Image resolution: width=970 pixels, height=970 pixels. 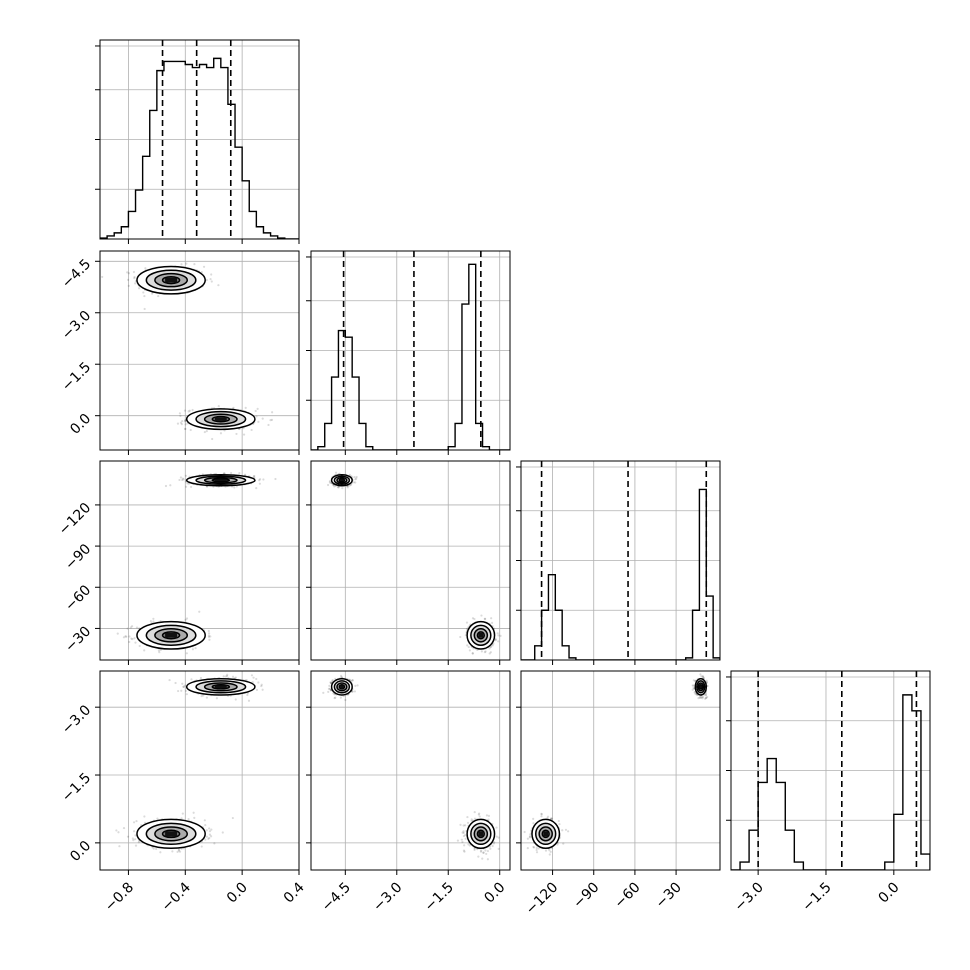 What do you see at coordinates (669, 895) in the screenshot?
I see `x-tick-label: −30` at bounding box center [669, 895].